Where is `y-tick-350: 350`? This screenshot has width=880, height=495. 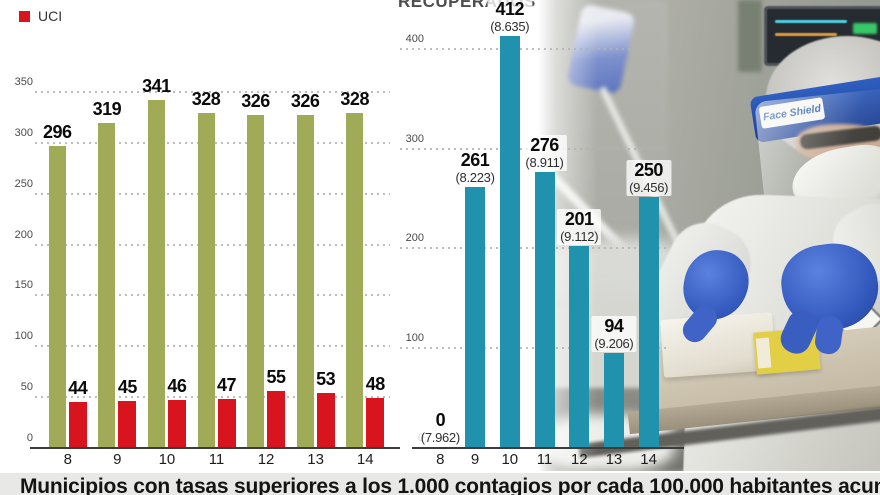 y-tick-350: 350 is located at coordinates (23, 82).